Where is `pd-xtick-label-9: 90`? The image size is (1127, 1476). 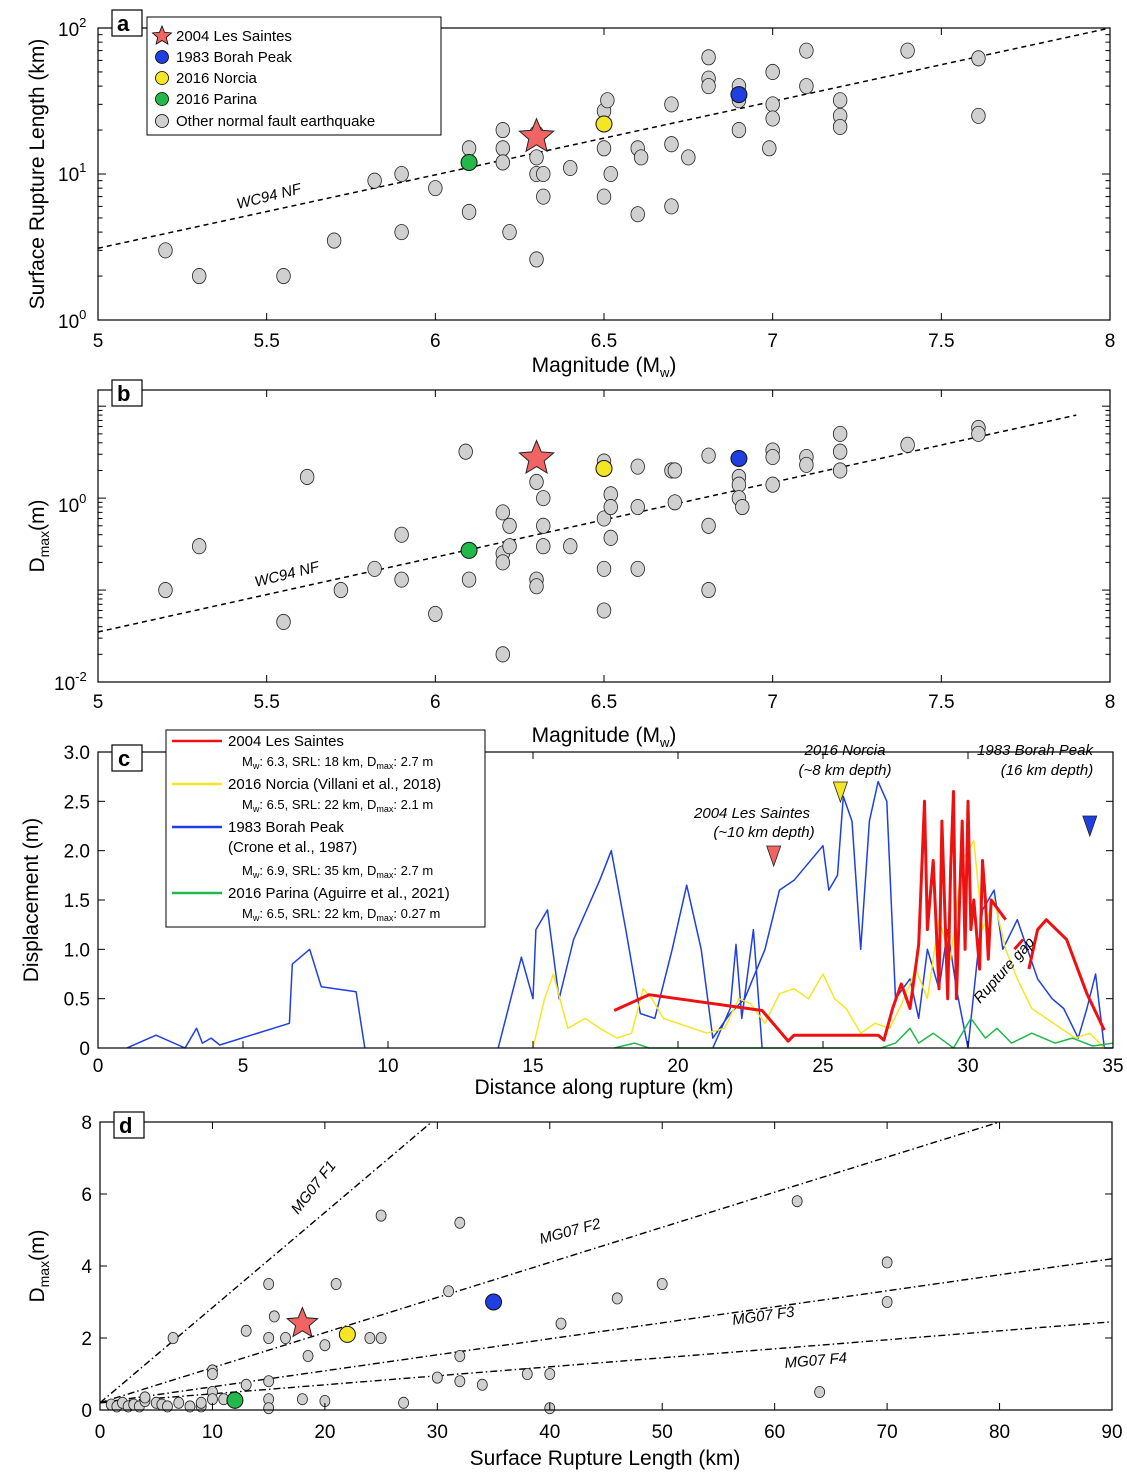 pd-xtick-label-9: 90 is located at coordinates (1111, 1432).